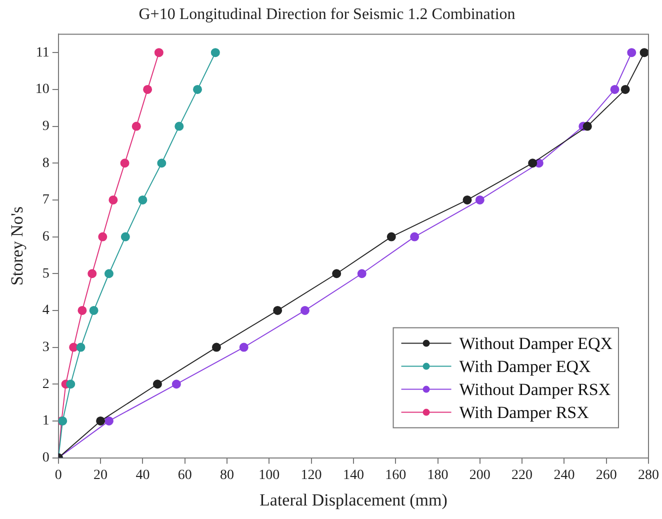  I want to click on x-tick-label: 60, so click(185, 475).